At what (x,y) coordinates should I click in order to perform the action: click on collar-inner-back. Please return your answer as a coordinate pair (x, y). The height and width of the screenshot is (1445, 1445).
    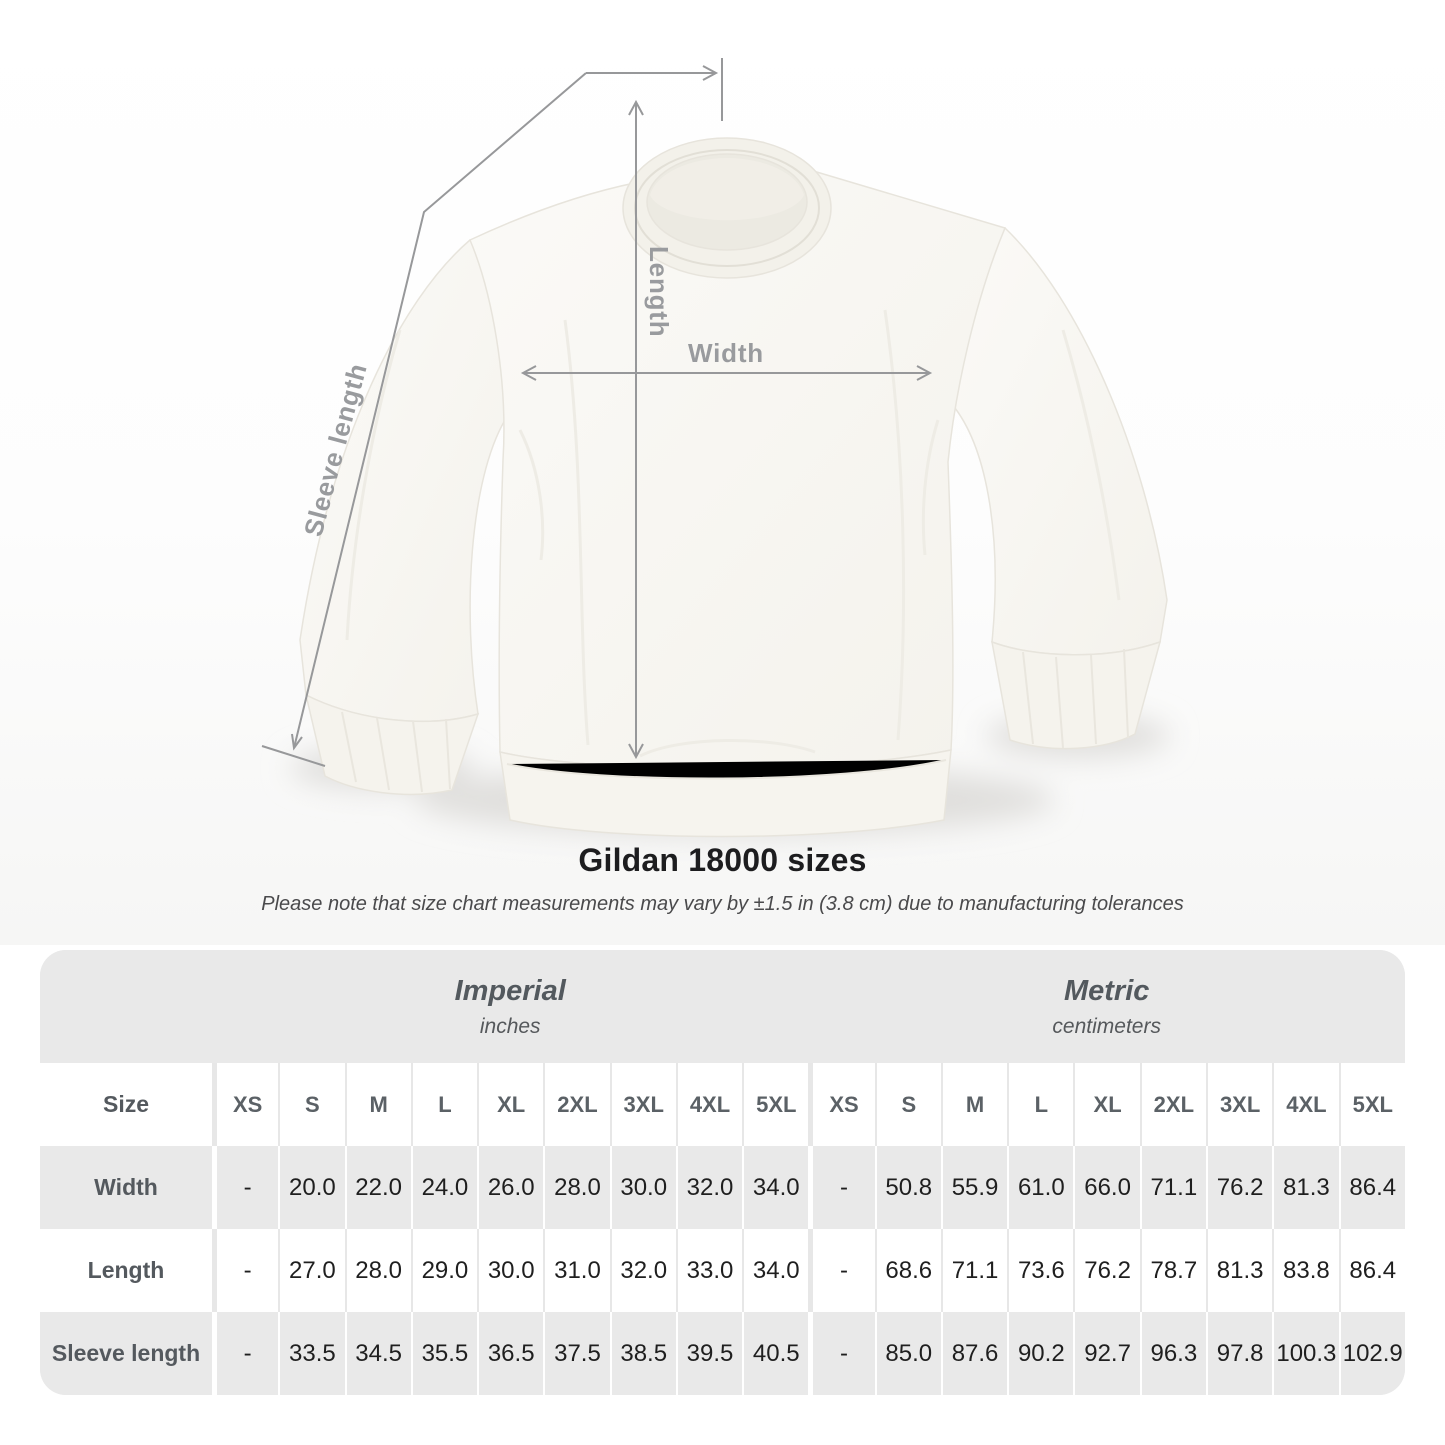
    Looking at the image, I should click on (727, 189).